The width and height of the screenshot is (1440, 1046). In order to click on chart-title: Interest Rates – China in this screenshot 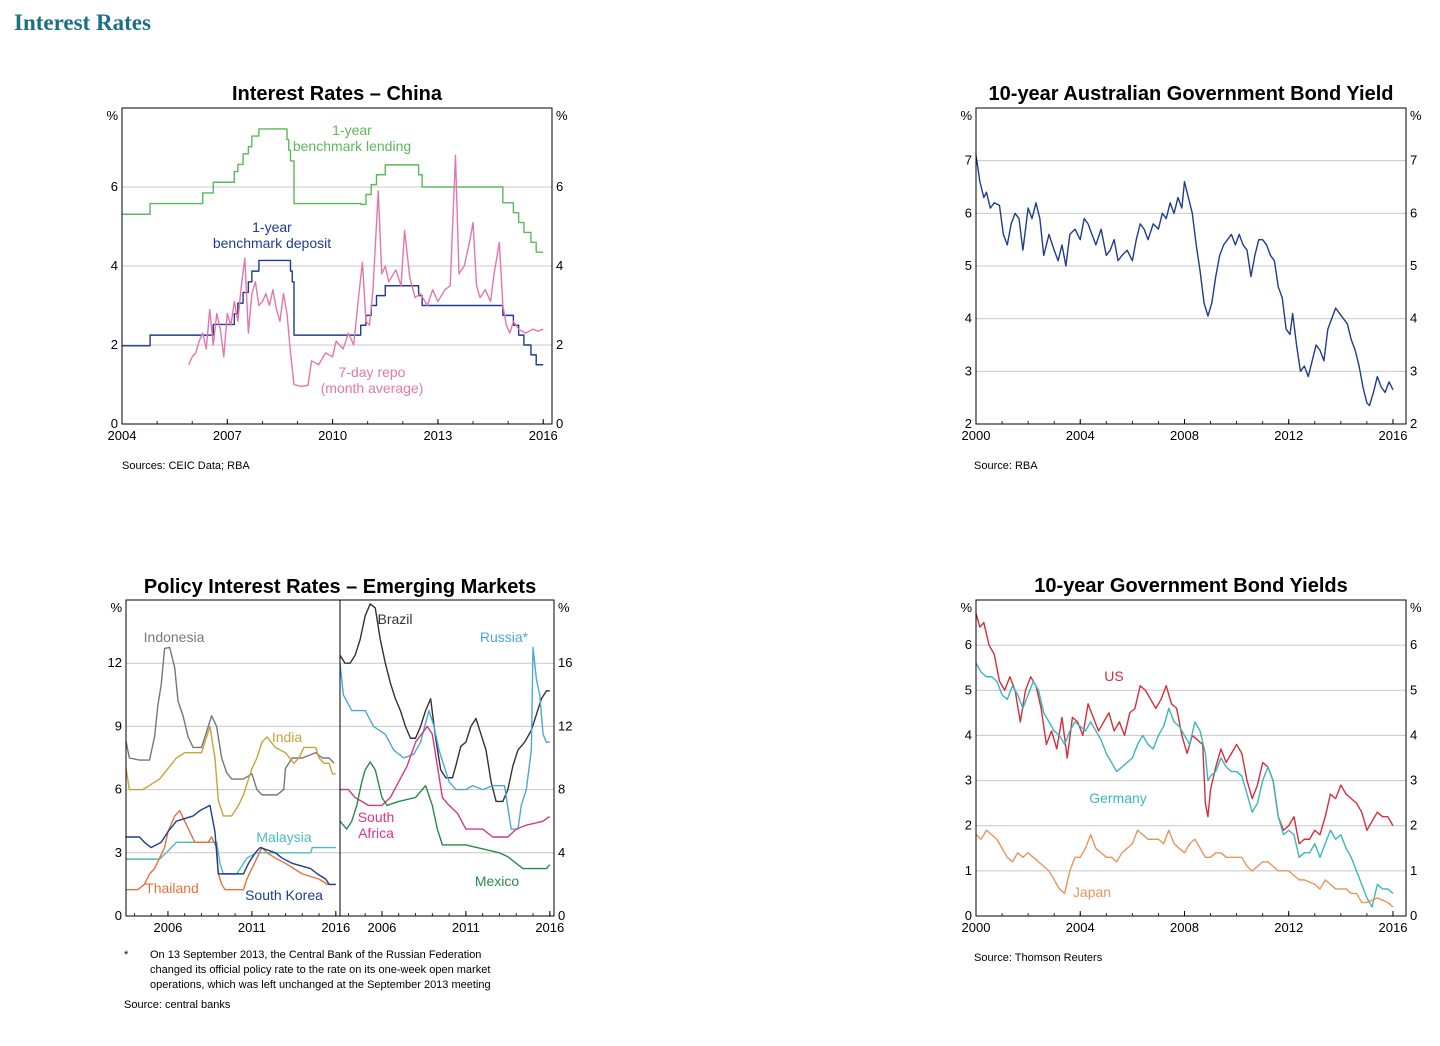, I will do `click(337, 94)`.